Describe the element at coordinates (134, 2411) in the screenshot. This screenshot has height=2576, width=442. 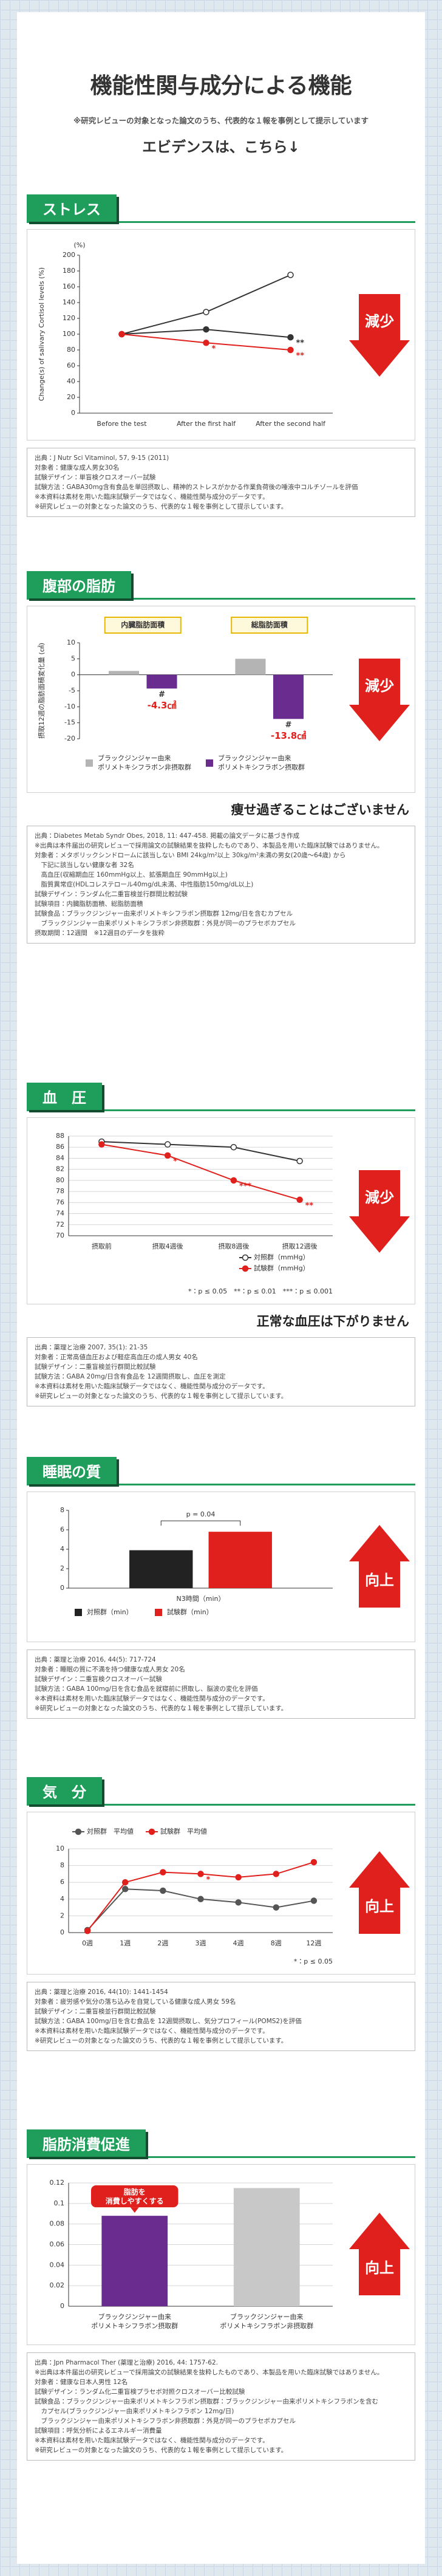
I see `note-line: カプセル(ブラックジンジャー由来ポリメトキシフラボン 12mg/日)` at that location.